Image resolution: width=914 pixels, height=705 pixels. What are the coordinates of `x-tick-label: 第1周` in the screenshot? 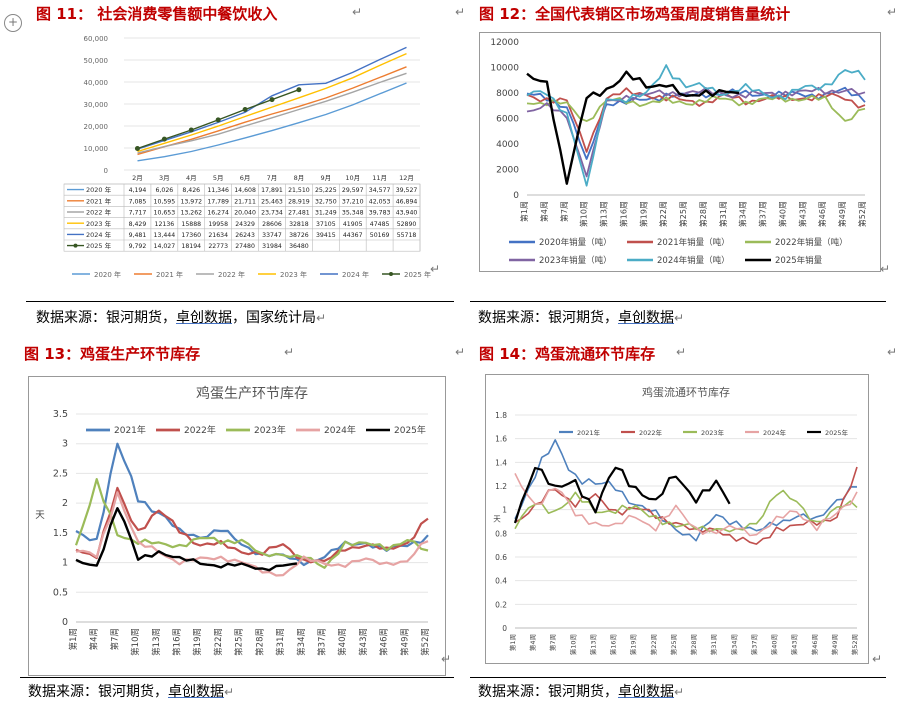 It's located at (73, 639).